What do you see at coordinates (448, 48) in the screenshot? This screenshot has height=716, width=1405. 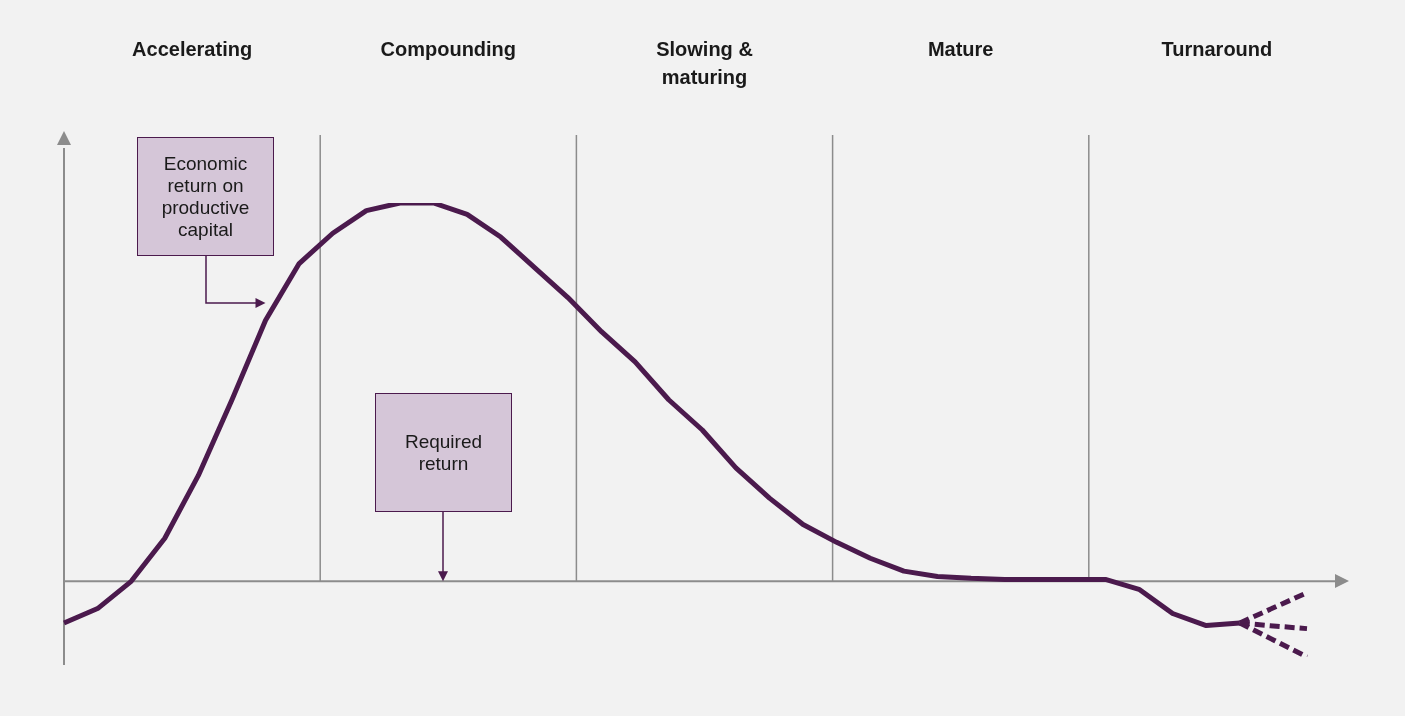 I see `text: Compounding` at bounding box center [448, 48].